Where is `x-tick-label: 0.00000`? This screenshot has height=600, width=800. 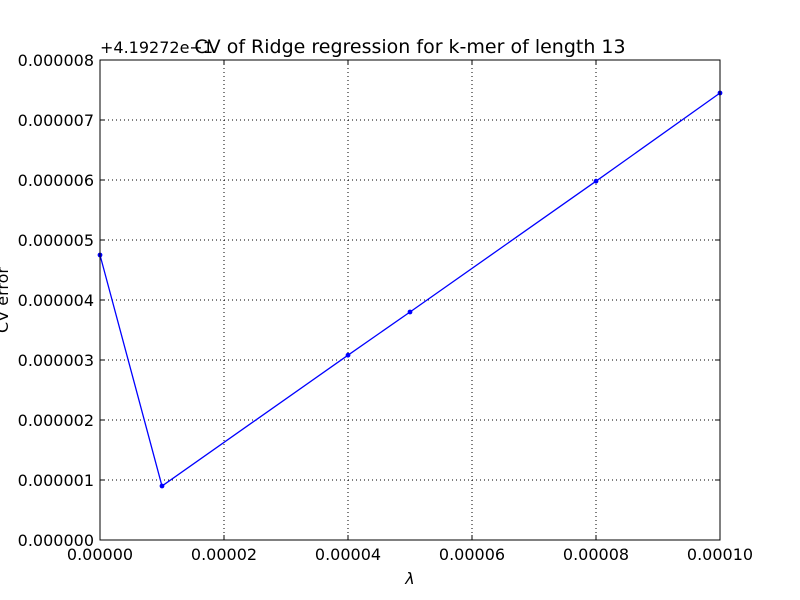 x-tick-label: 0.00000 is located at coordinates (100, 554).